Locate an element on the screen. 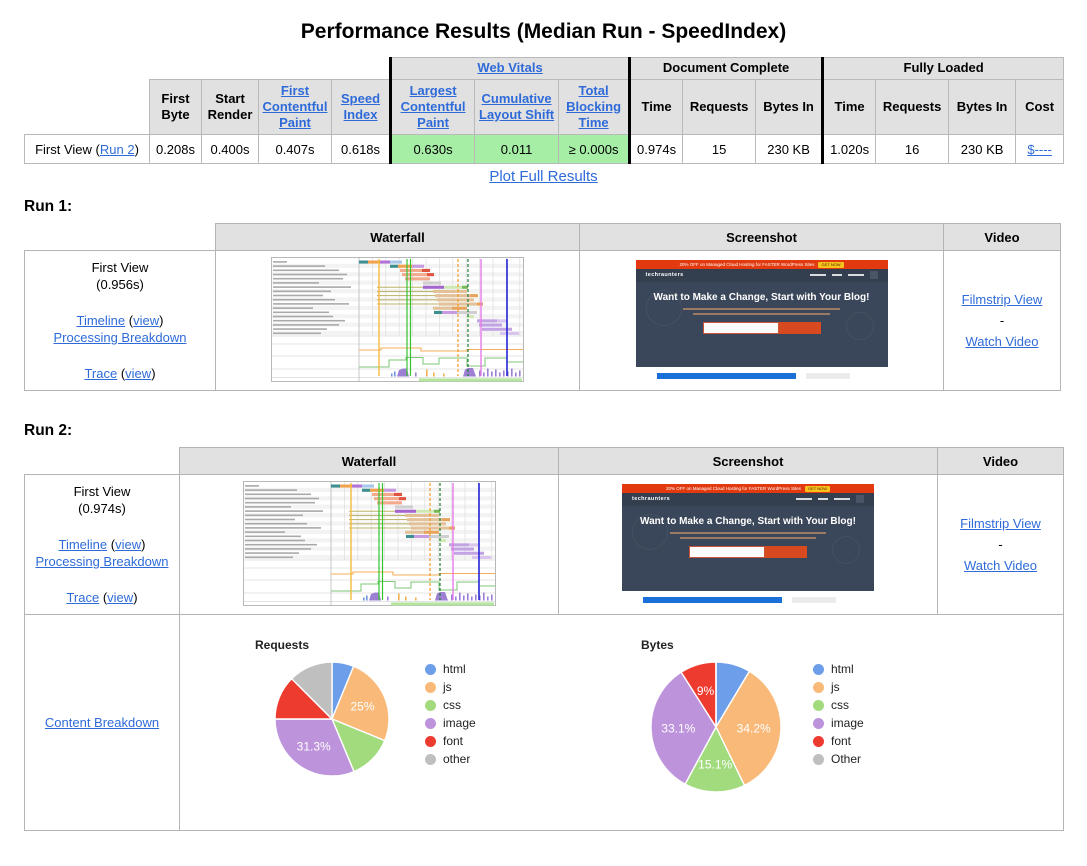 Image resolution: width=1087 pixels, height=866 pixels. content-breakdown-link: Content Breakdown is located at coordinates (102, 722).